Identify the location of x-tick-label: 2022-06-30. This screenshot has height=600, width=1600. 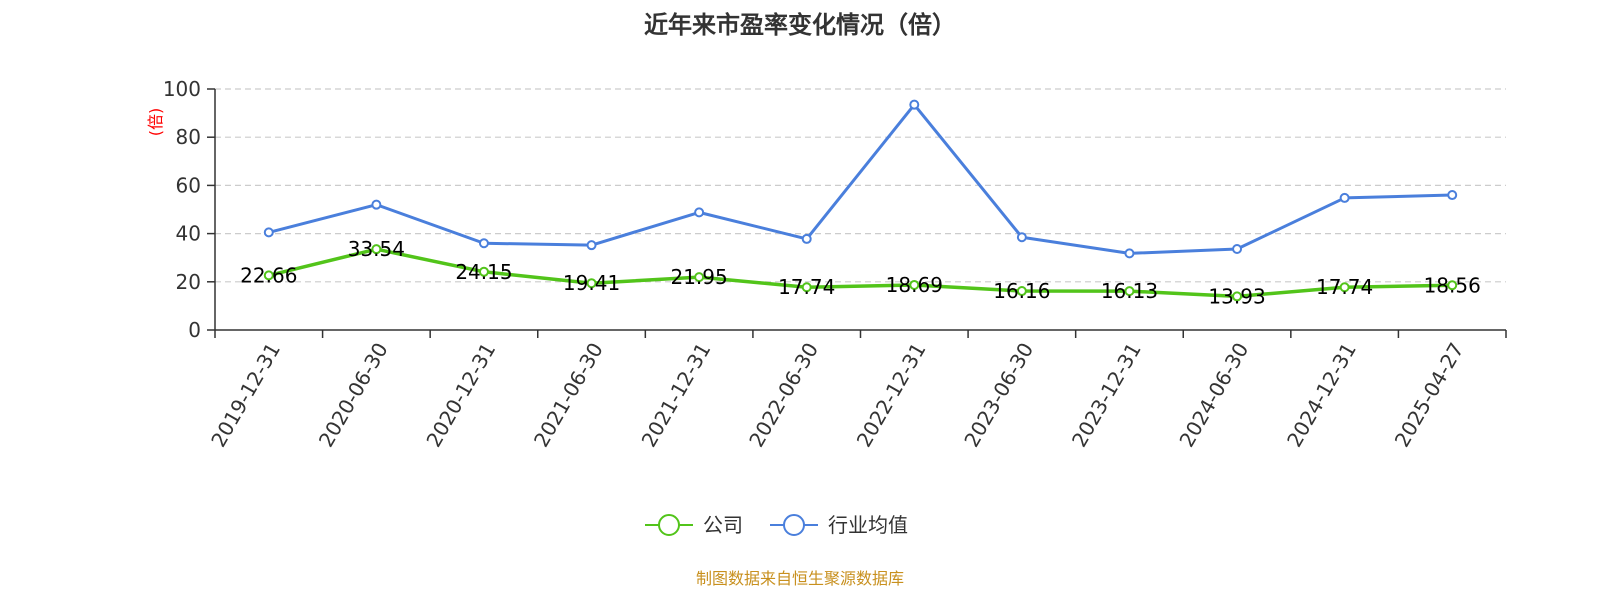
(783, 395).